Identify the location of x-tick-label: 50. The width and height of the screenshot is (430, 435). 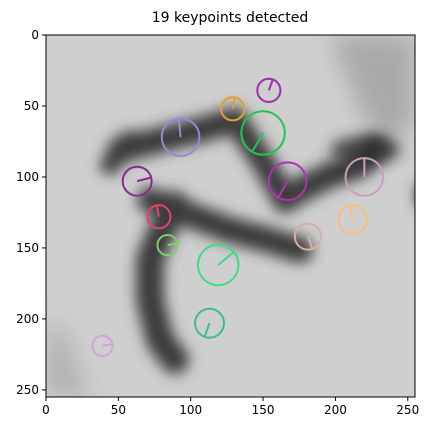
(118, 410).